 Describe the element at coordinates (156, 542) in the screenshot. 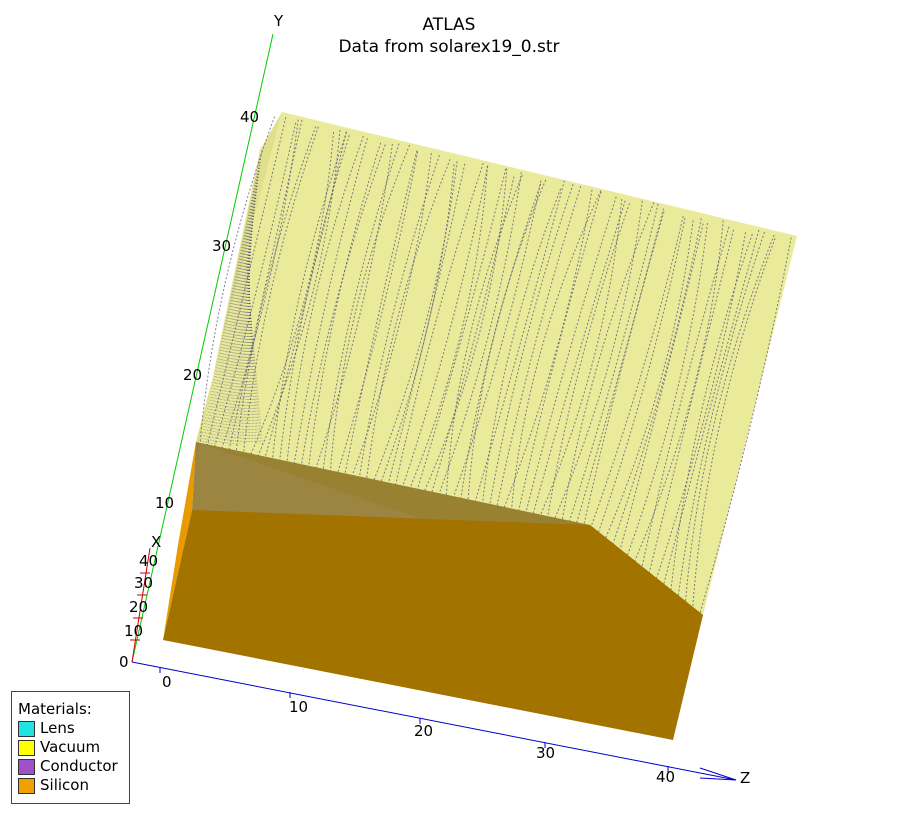

I see `x-axis-name: X` at that location.